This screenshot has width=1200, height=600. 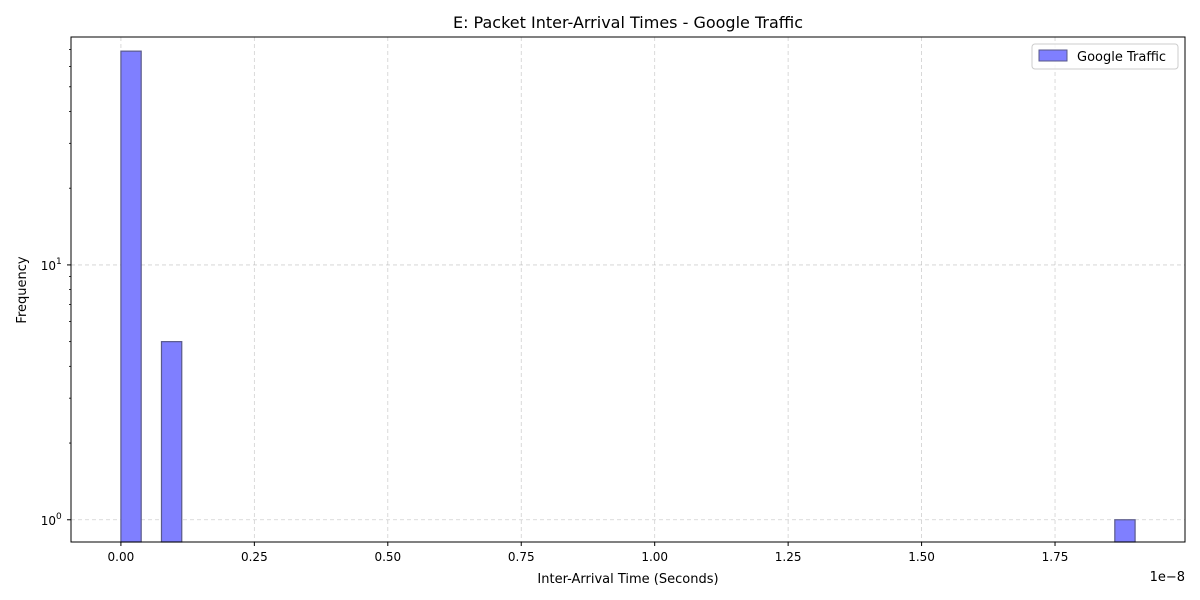 I want to click on legend-frame, so click(x=1105, y=56).